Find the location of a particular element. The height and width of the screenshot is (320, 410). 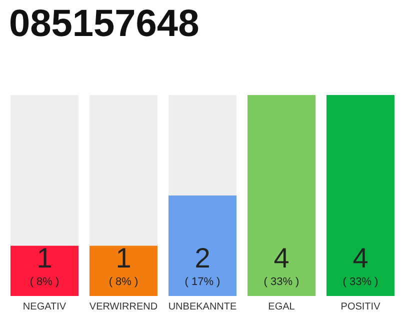

x-tick-label: UNBEKANNTE is located at coordinates (202, 307).